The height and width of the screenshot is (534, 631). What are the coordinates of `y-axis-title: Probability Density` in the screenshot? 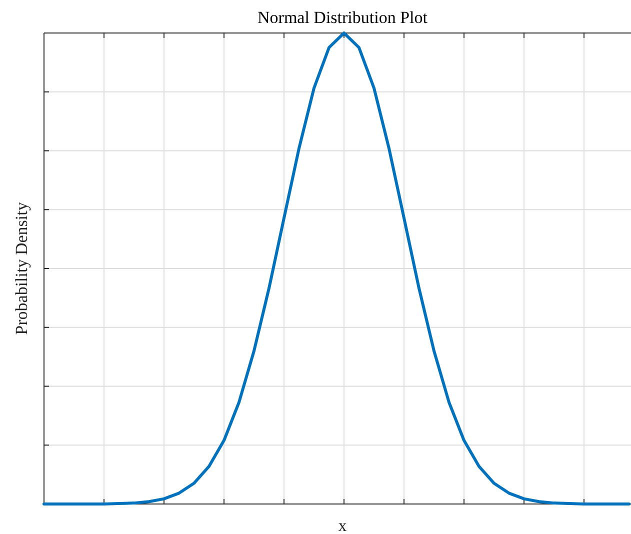 It's located at (21, 268).